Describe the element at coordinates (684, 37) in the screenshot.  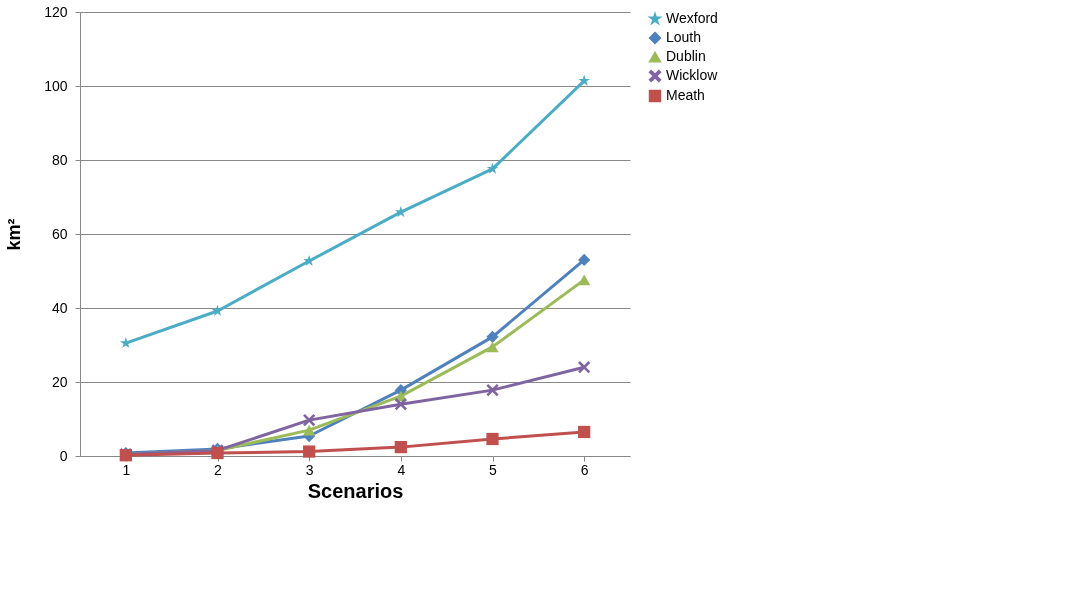
I see `legend-label: Louth` at that location.